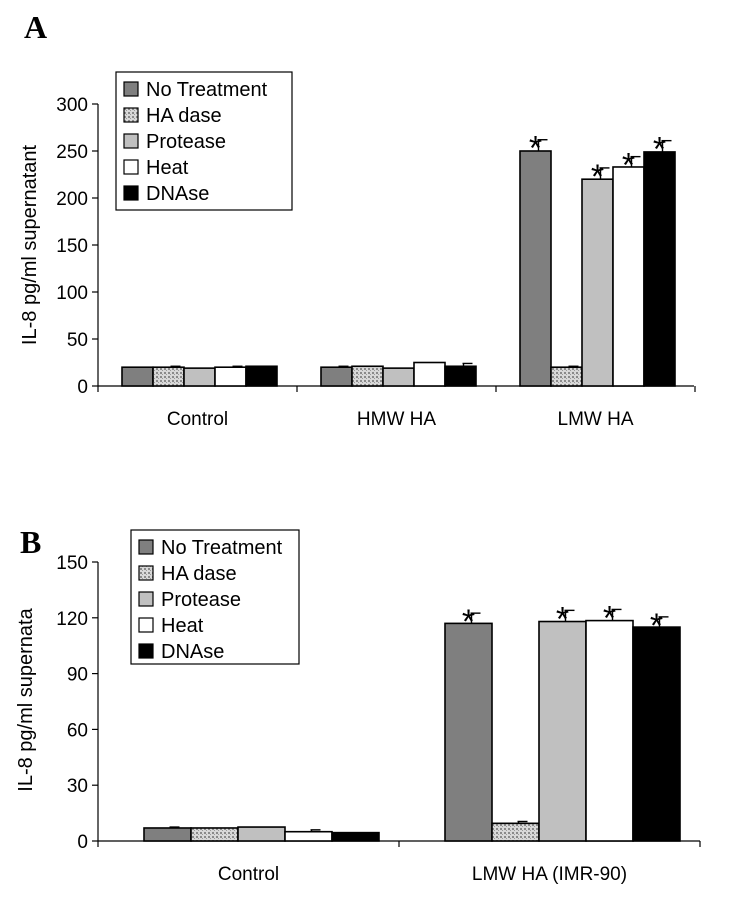 This screenshot has width=740, height=900. What do you see at coordinates (72, 199) in the screenshot?
I see `y-tick-label: 200` at bounding box center [72, 199].